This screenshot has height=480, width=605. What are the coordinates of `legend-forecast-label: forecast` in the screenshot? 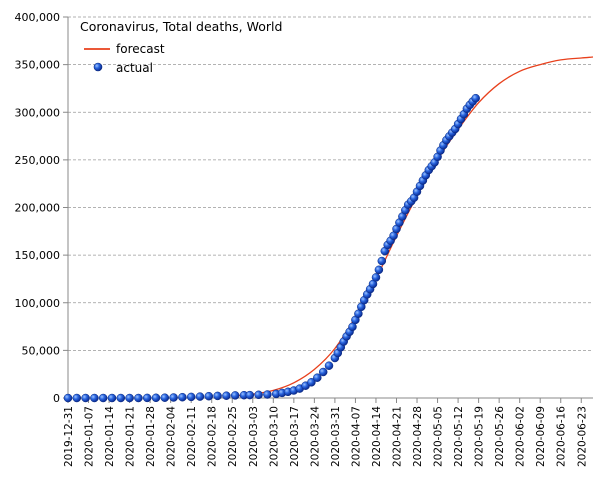 It's located at (140, 49).